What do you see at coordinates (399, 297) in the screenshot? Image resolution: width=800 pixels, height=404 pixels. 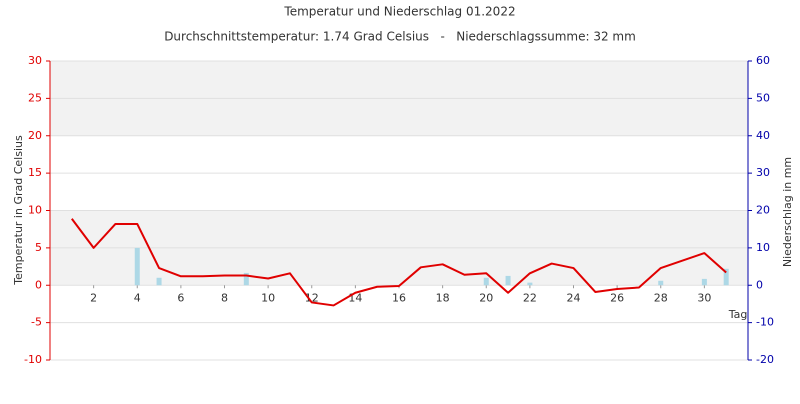 I see `x-tick-label: 16` at bounding box center [399, 297].